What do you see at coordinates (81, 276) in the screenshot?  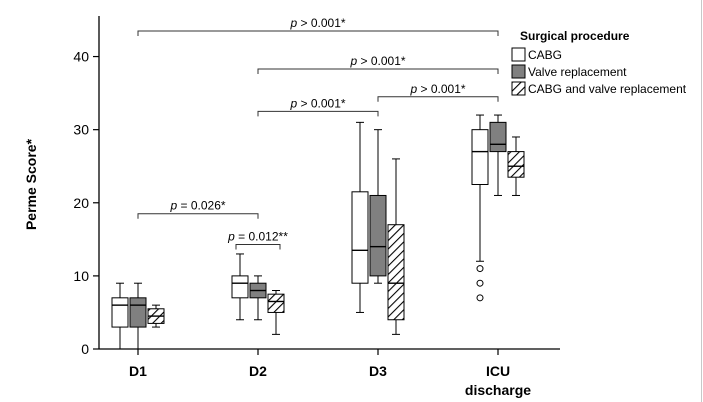 I see `y-tick-label: 10` at bounding box center [81, 276].